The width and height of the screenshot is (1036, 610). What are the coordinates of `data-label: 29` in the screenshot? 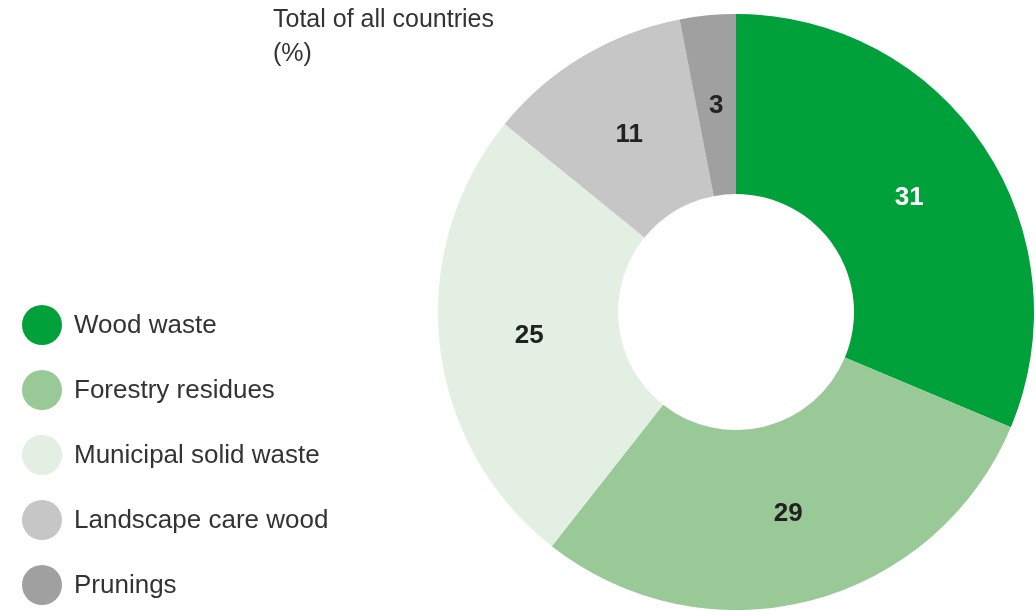 It's located at (788, 512).